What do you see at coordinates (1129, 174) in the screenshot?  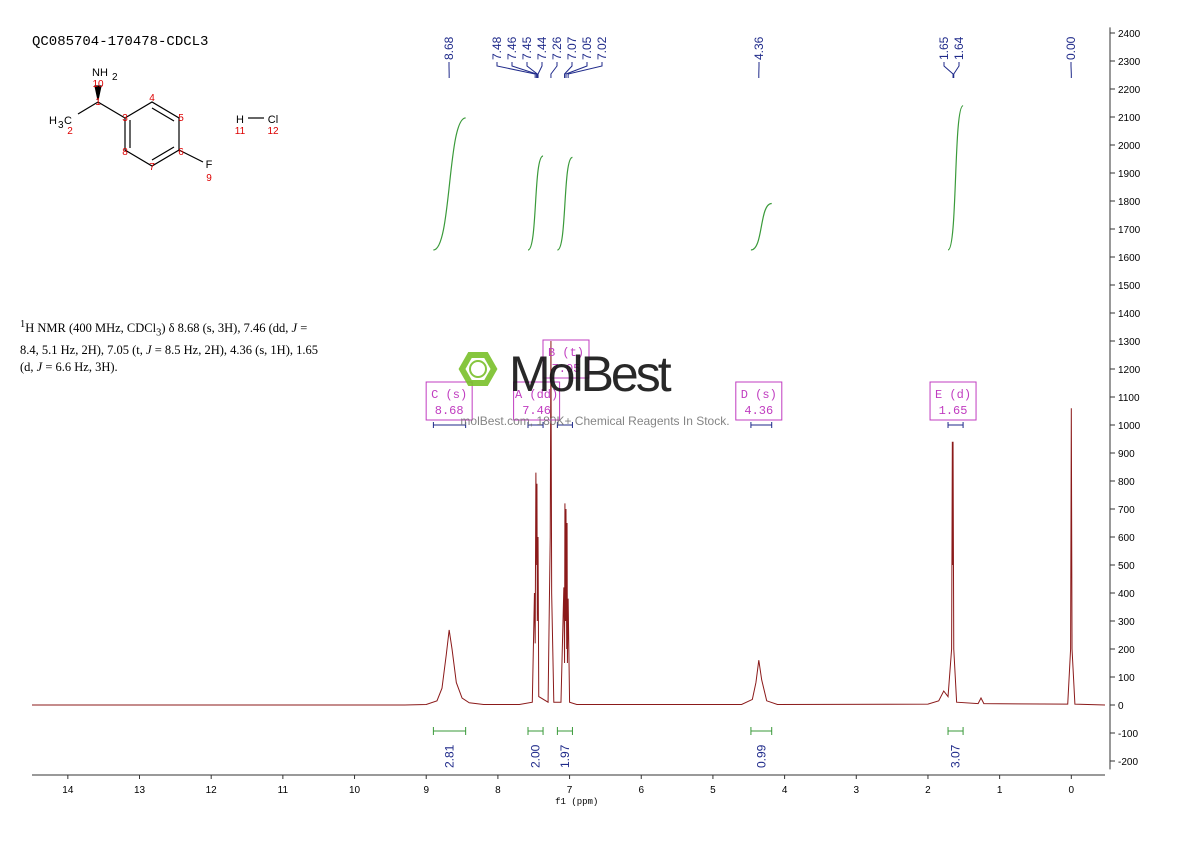 I see `y-tick-label: 1900` at bounding box center [1129, 174].